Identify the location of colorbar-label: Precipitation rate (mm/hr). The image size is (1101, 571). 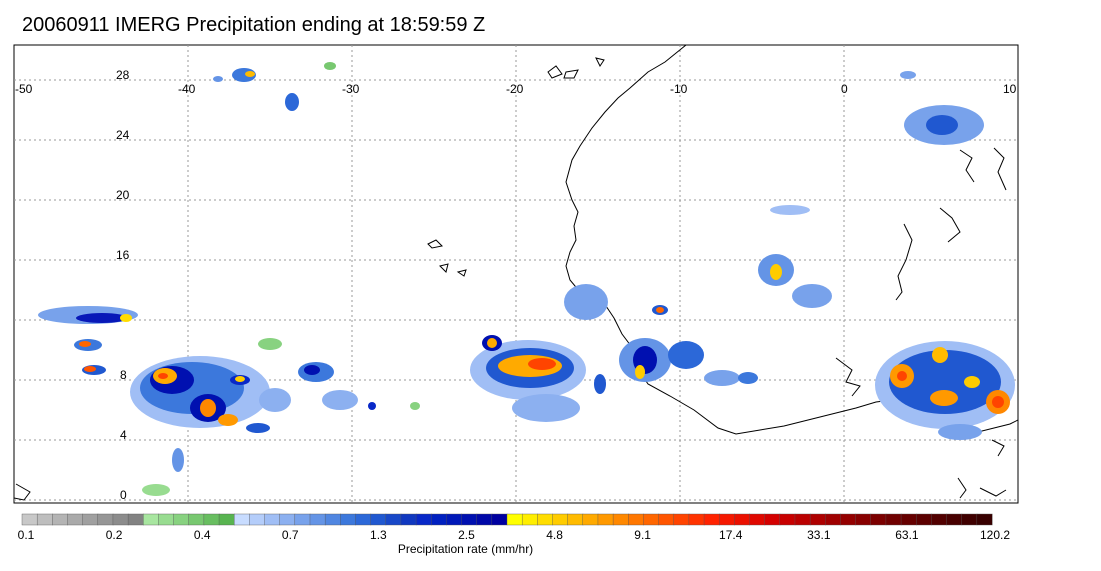
(465, 549).